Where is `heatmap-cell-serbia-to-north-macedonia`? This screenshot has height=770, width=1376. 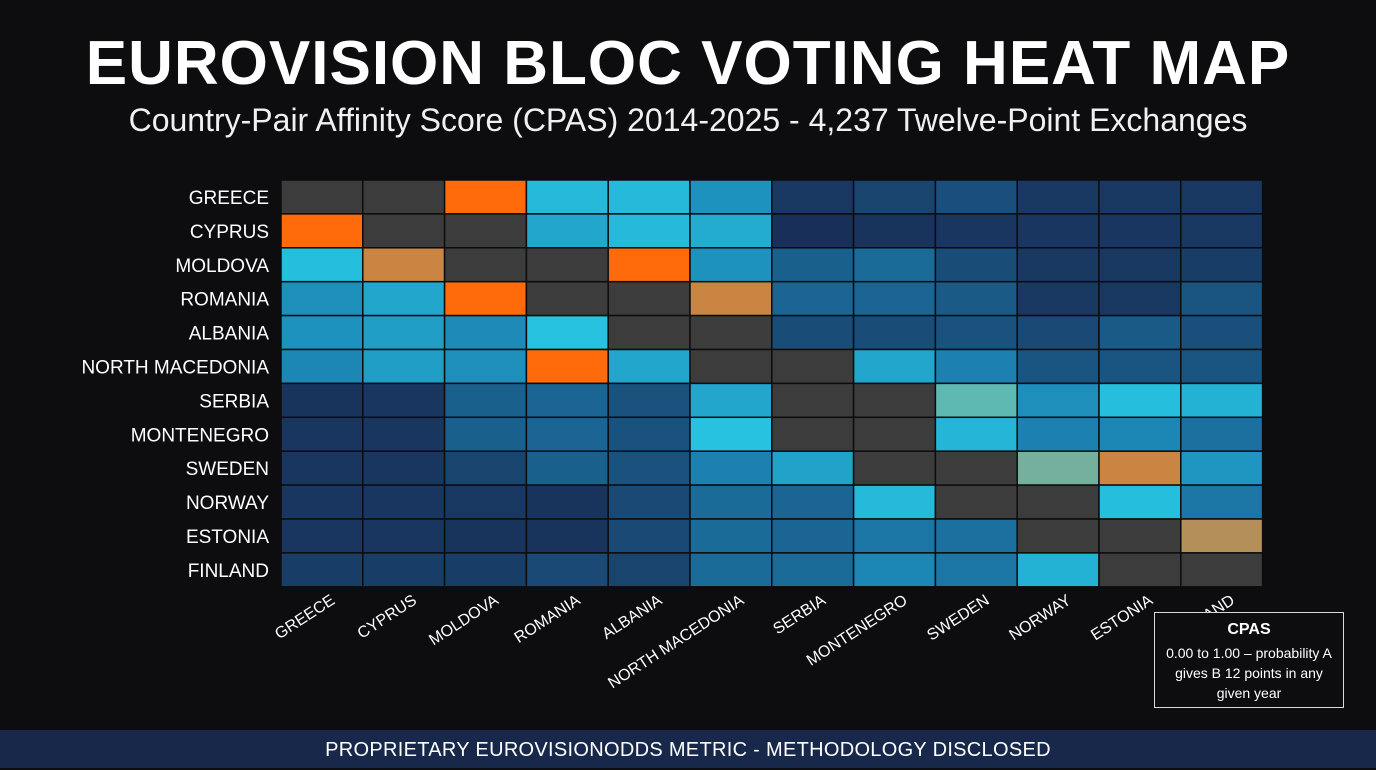 heatmap-cell-serbia-to-north-macedonia is located at coordinates (731, 400).